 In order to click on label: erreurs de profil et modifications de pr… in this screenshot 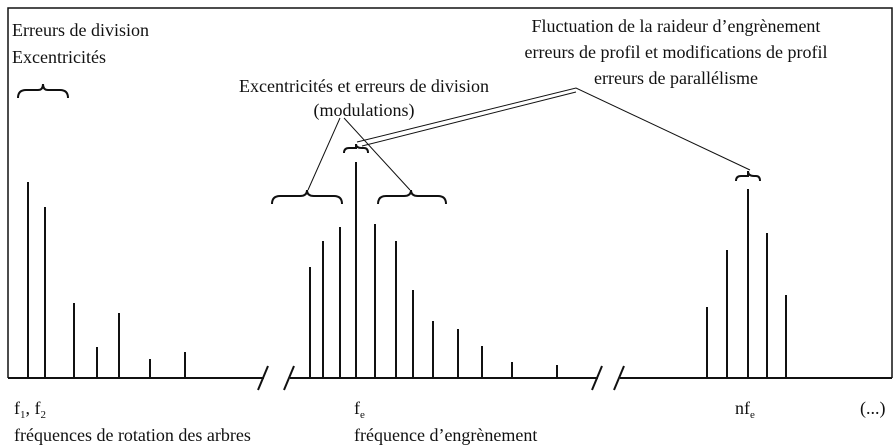, I will do `click(676, 52)`.